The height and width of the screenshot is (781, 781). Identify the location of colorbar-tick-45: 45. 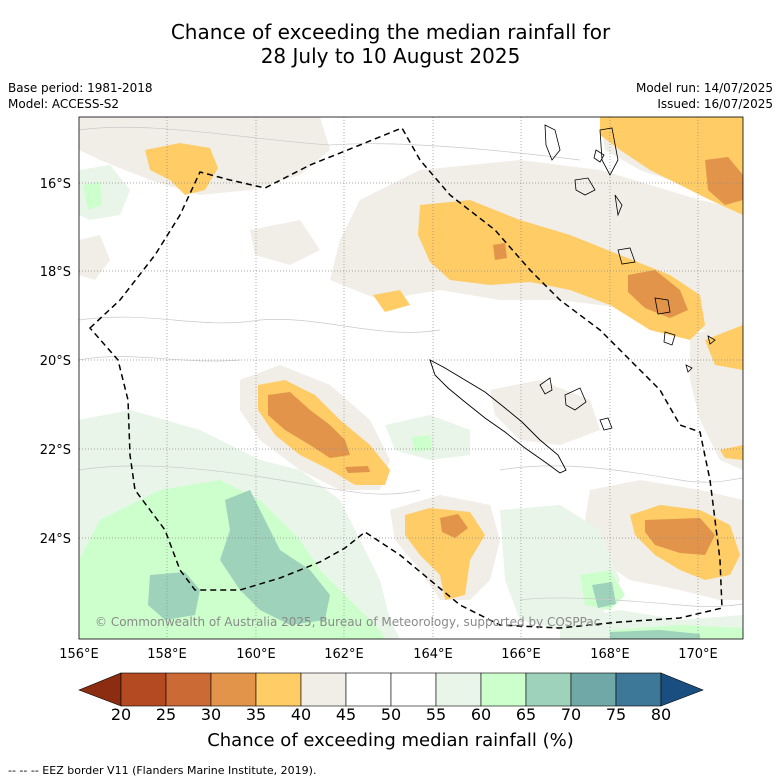
(346, 714).